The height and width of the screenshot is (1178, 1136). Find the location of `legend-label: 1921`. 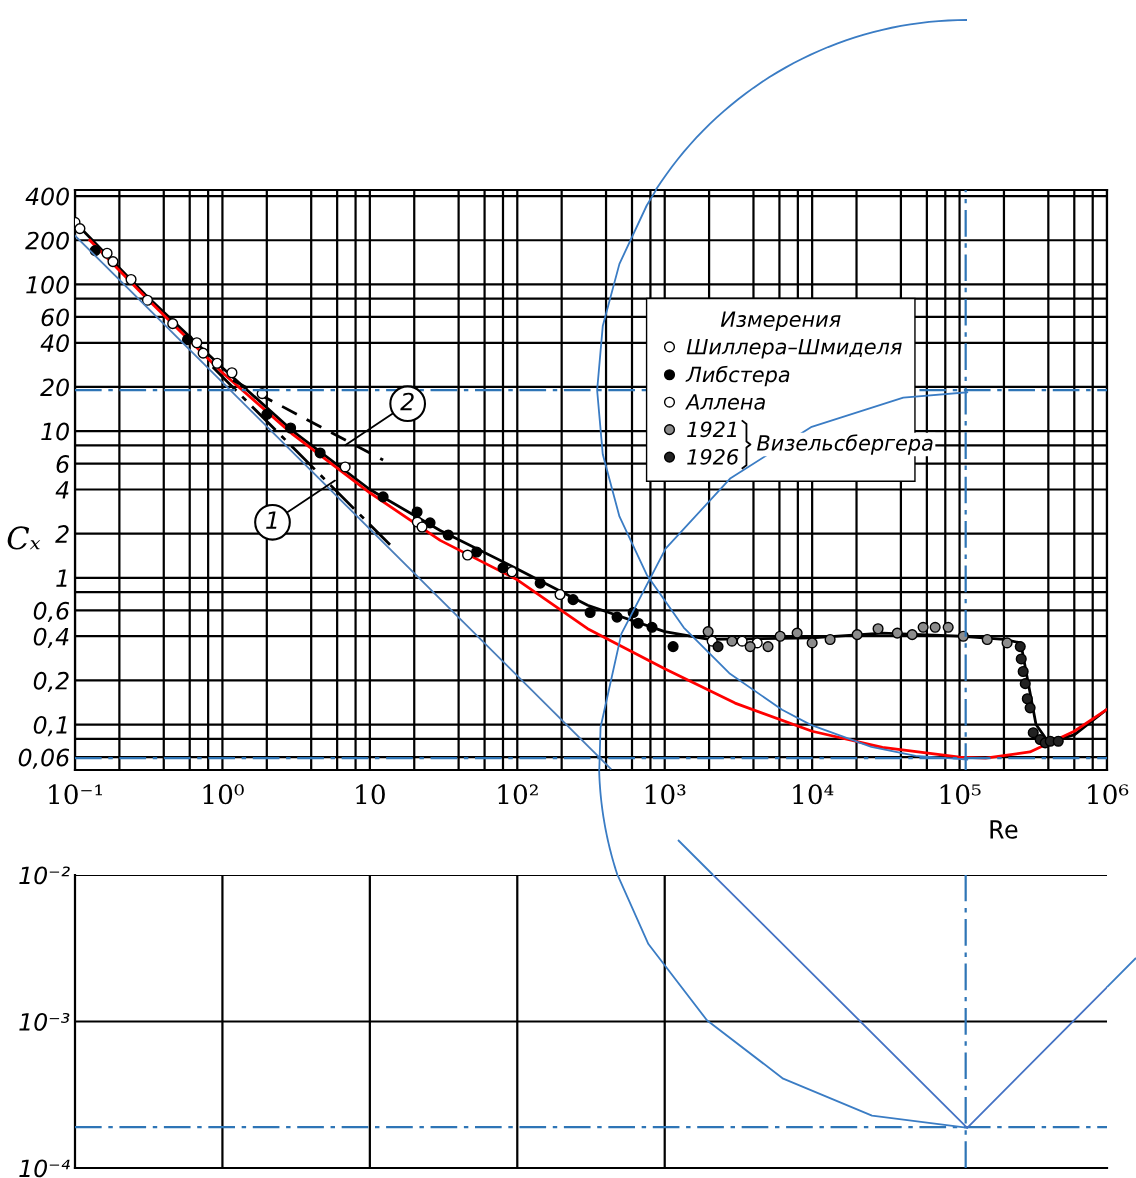

legend-label: 1921 is located at coordinates (712, 429).